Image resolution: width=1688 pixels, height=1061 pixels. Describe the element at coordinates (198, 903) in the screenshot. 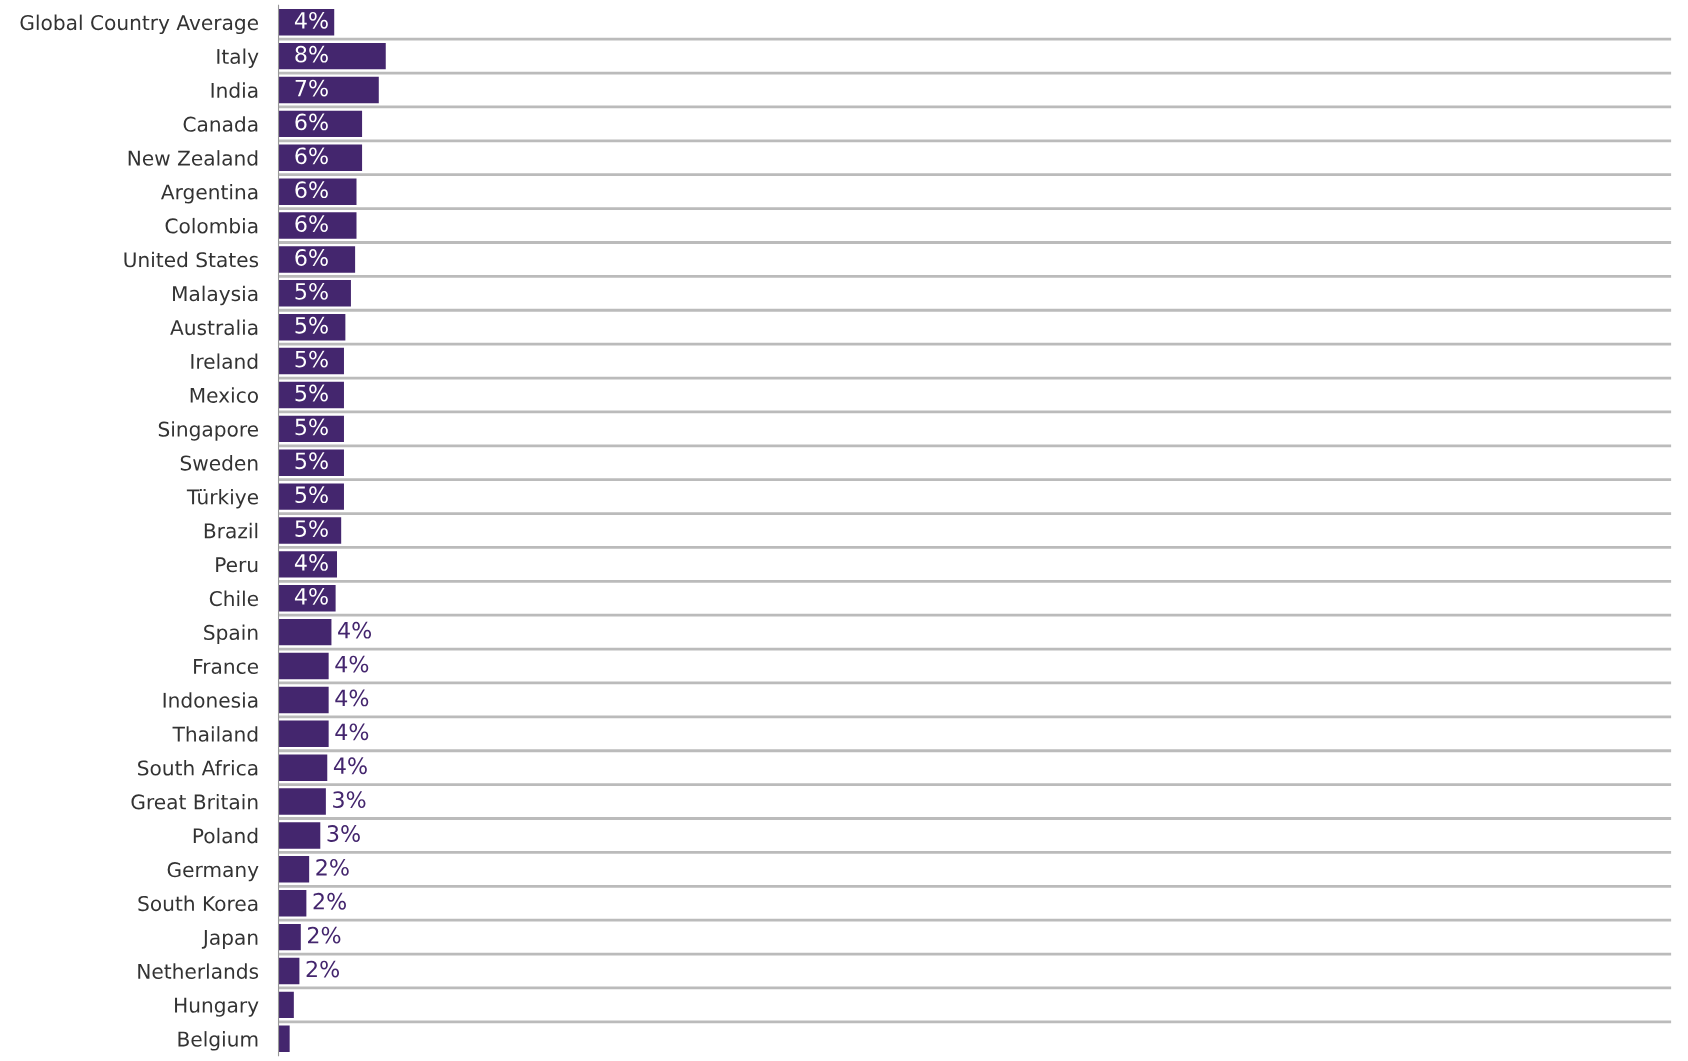

I see `y-tick-label: South Korea` at that location.